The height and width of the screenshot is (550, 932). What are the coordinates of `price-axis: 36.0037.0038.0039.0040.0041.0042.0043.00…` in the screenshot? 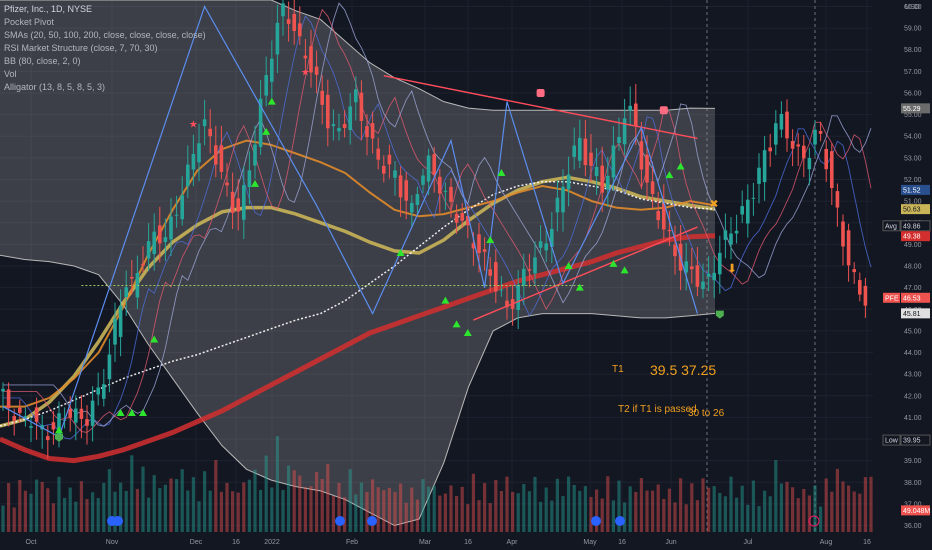 It's located at (902, 275).